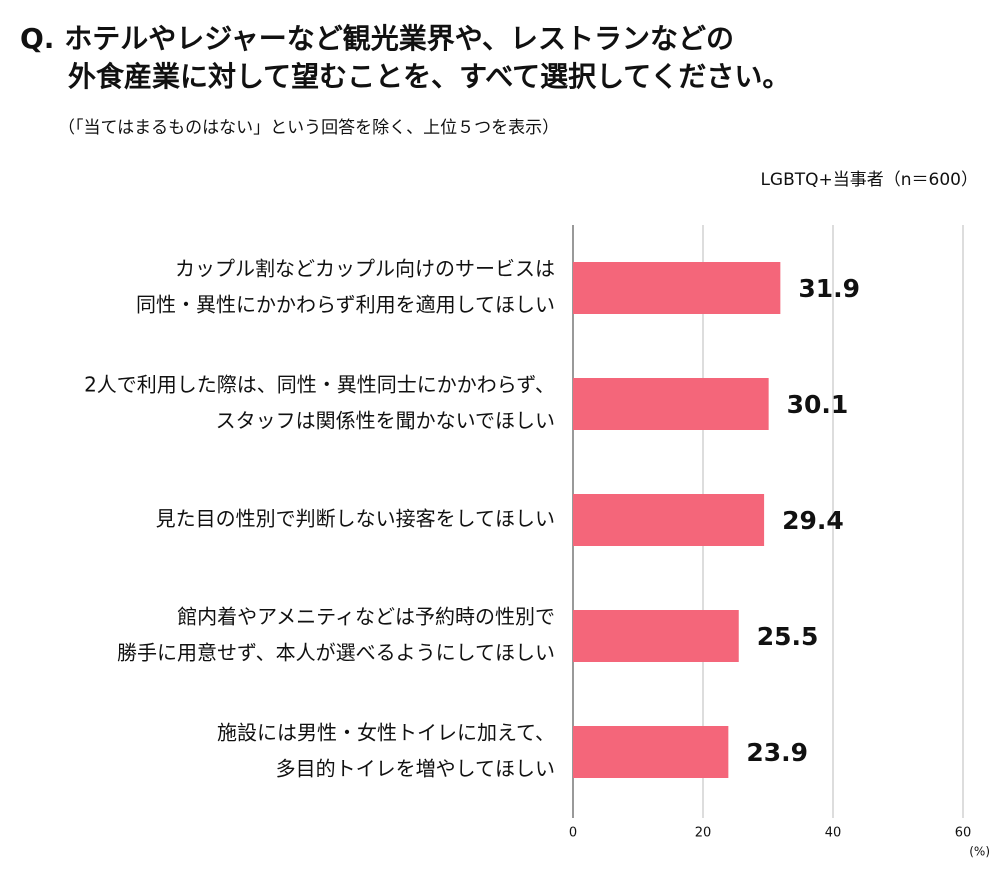  I want to click on x-tick-label: 20, so click(703, 833).